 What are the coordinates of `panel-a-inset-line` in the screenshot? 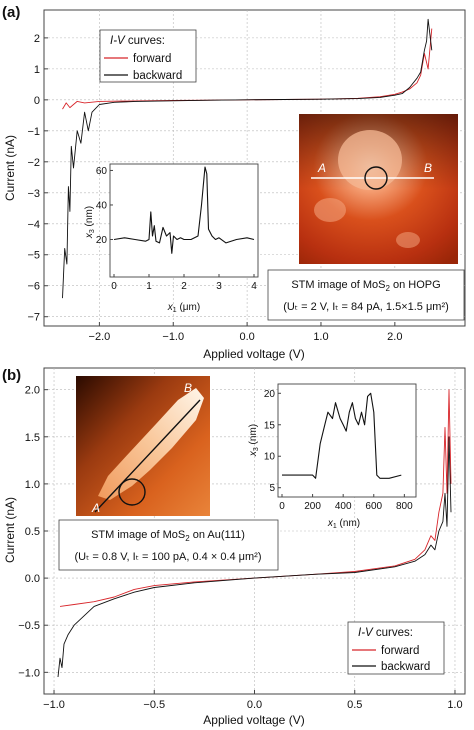 It's located at (184, 210).